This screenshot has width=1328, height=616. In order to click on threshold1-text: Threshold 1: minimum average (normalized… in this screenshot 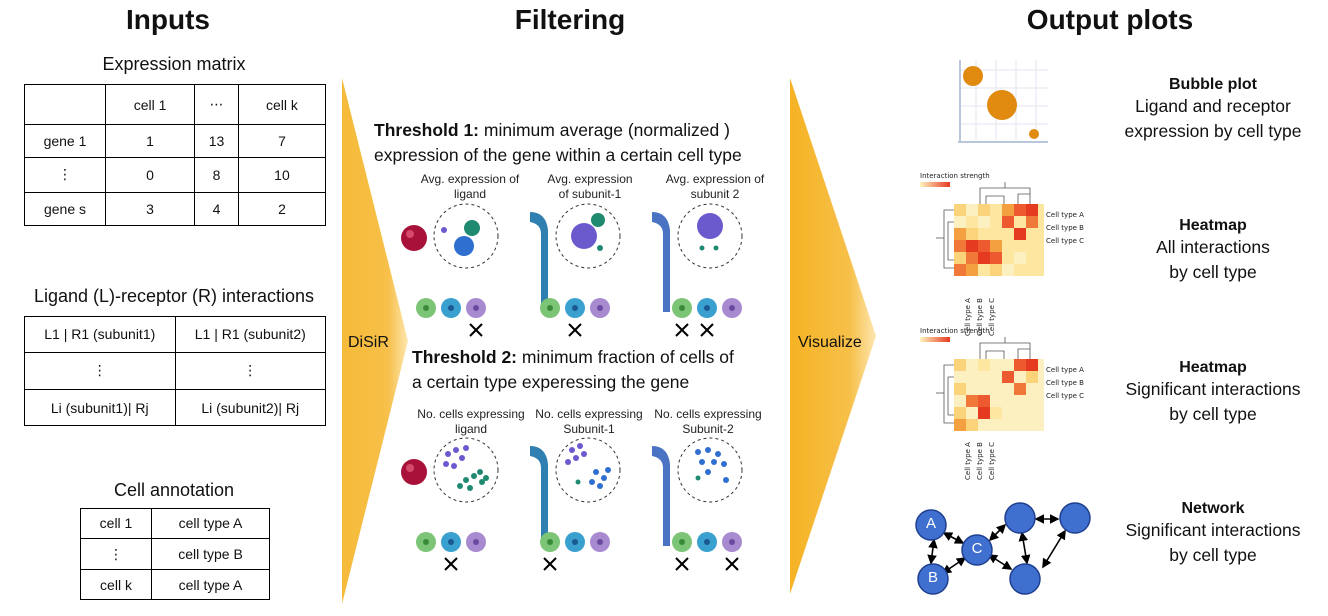, I will do `click(584, 143)`.